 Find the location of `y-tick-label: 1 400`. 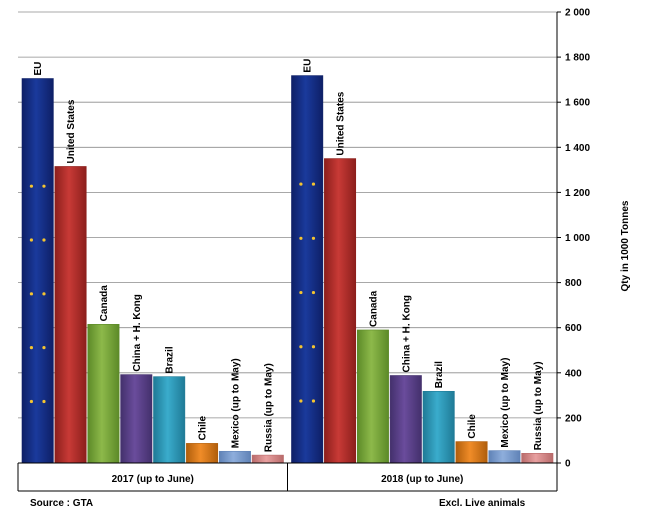

y-tick-label: 1 400 is located at coordinates (577, 148).